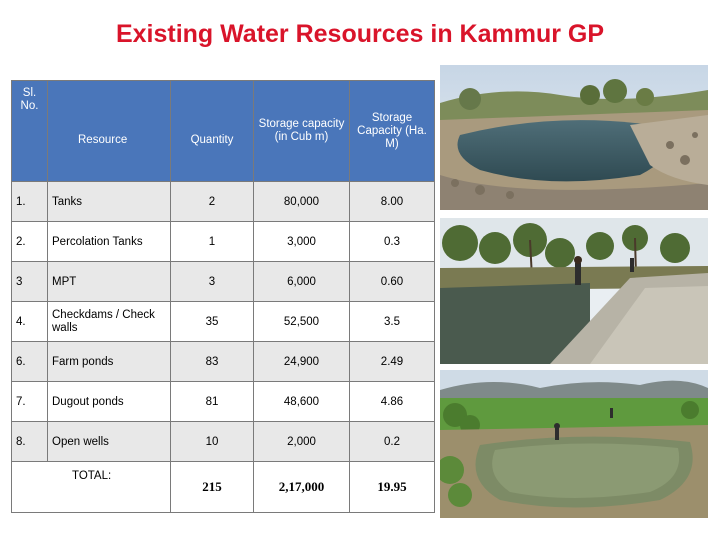 The height and width of the screenshot is (540, 720). I want to click on total-storage-cub: 2,17,000, so click(301, 487).